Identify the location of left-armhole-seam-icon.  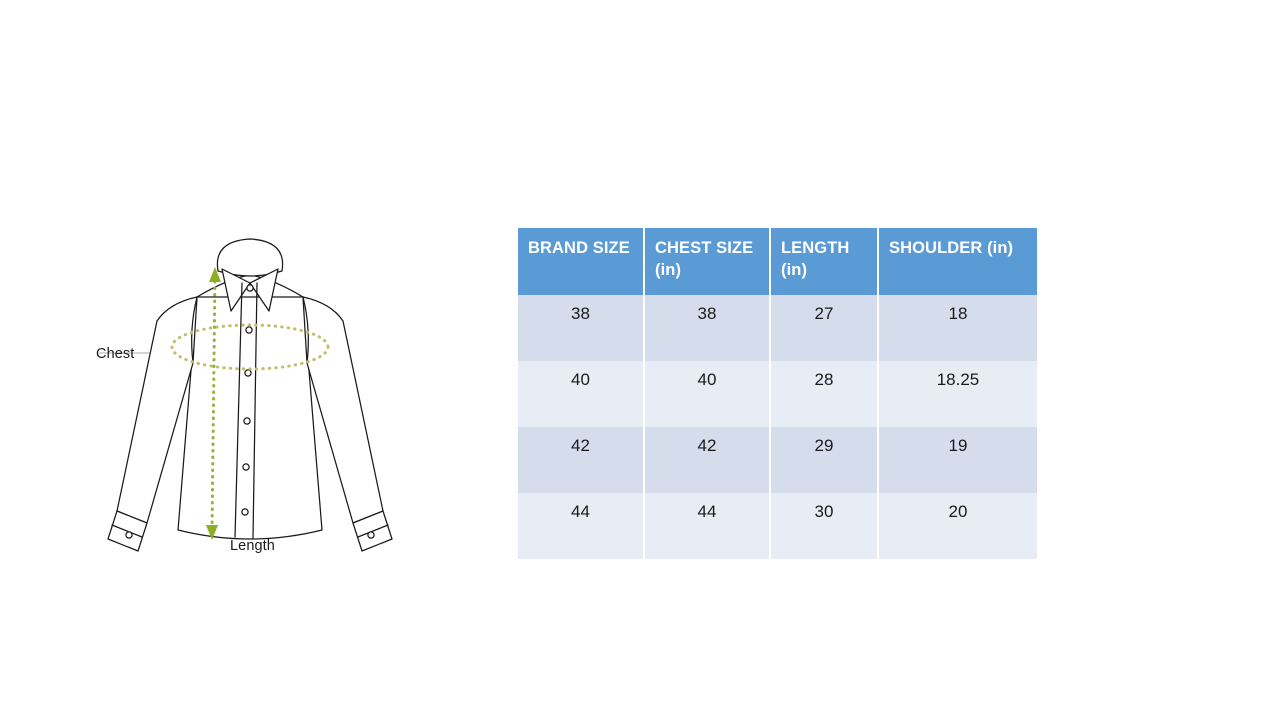
(194, 330).